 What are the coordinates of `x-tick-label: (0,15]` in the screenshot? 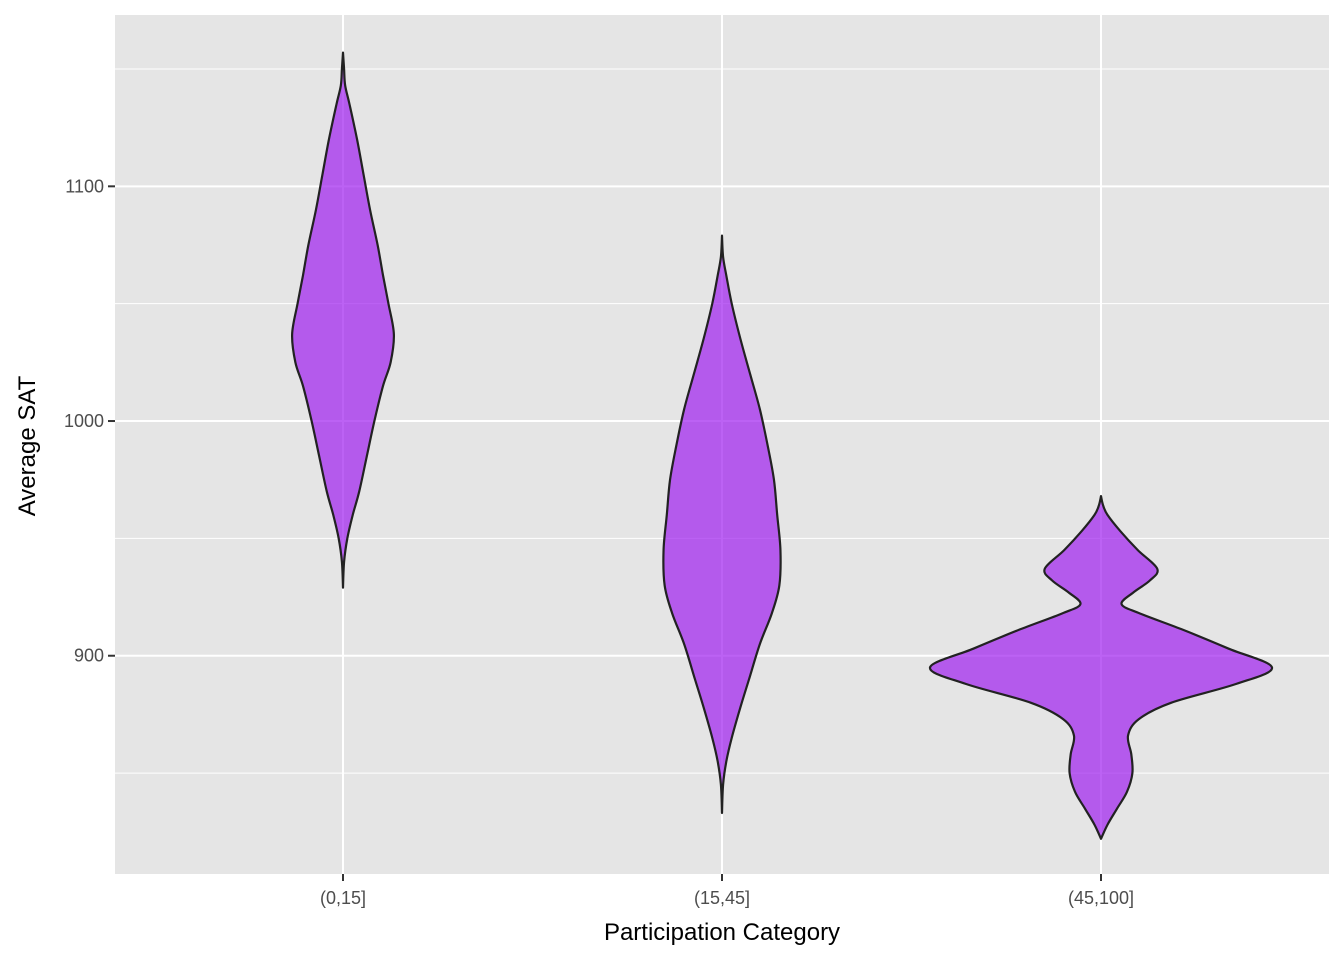 It's located at (343, 898).